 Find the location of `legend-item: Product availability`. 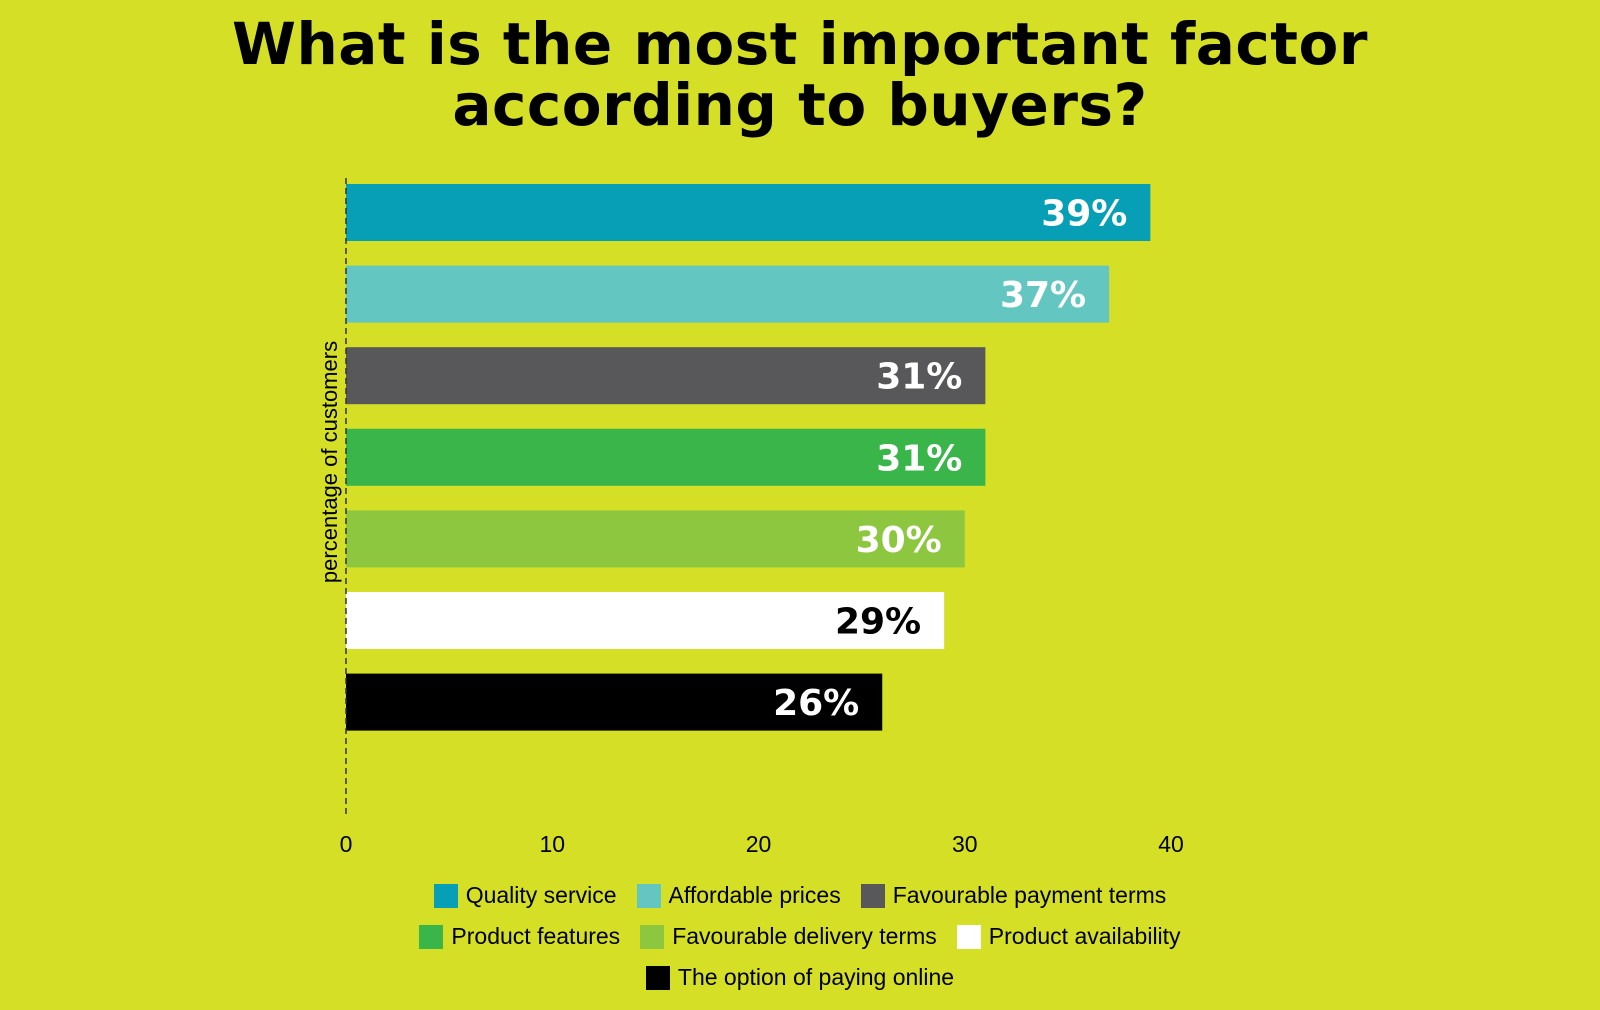

legend-item: Product availability is located at coordinates (1068, 936).